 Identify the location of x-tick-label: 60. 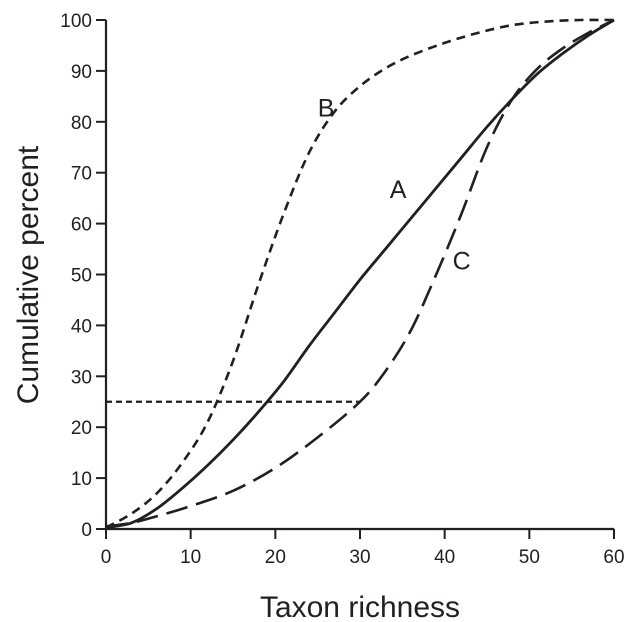
(613, 557).